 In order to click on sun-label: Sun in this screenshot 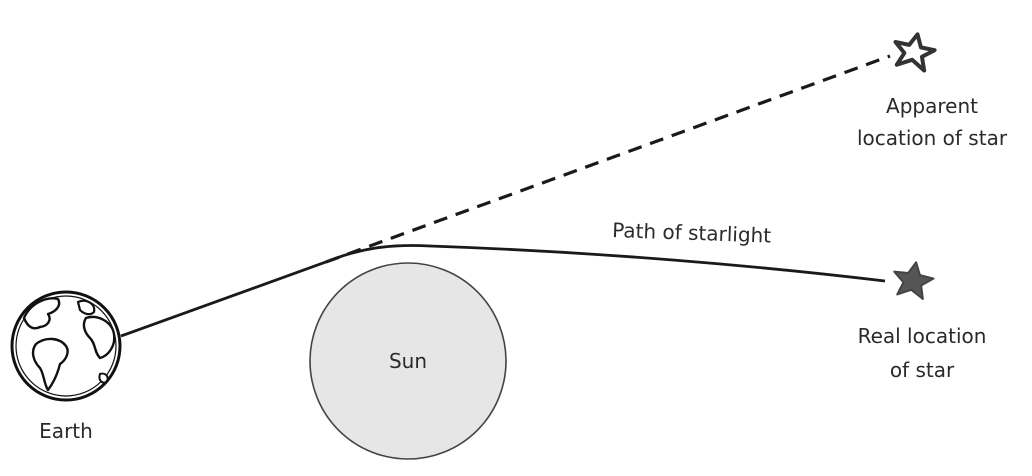, I will do `click(408, 361)`.